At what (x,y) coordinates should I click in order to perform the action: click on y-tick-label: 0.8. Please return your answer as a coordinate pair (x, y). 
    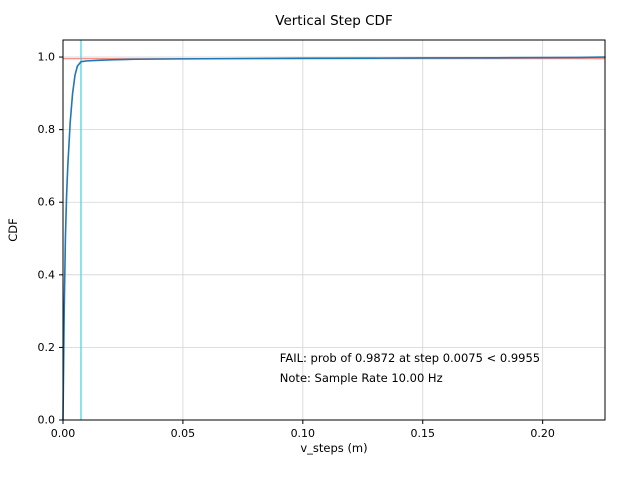
    Looking at the image, I should click on (47, 129).